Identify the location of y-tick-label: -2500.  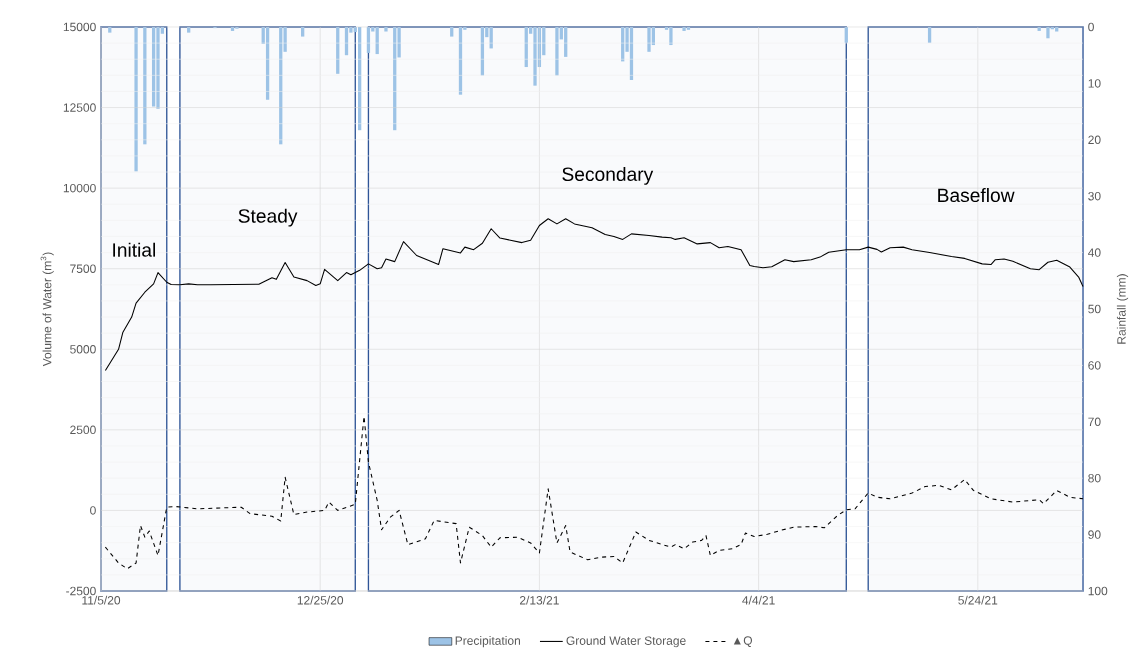
(81, 591).